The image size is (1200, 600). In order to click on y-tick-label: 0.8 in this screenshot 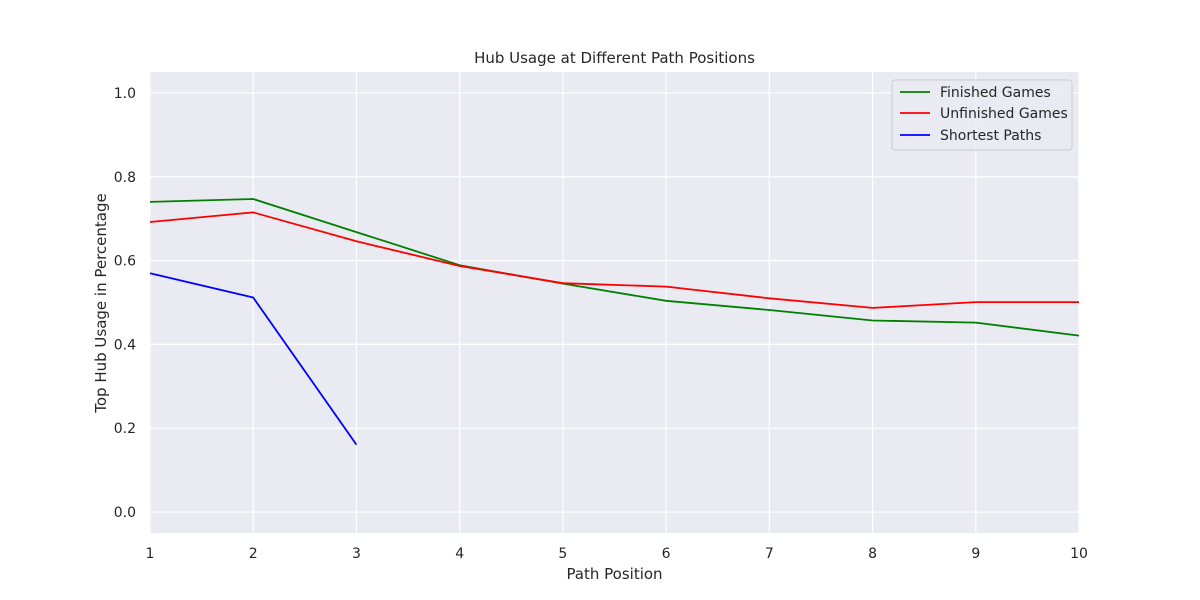, I will do `click(125, 178)`.